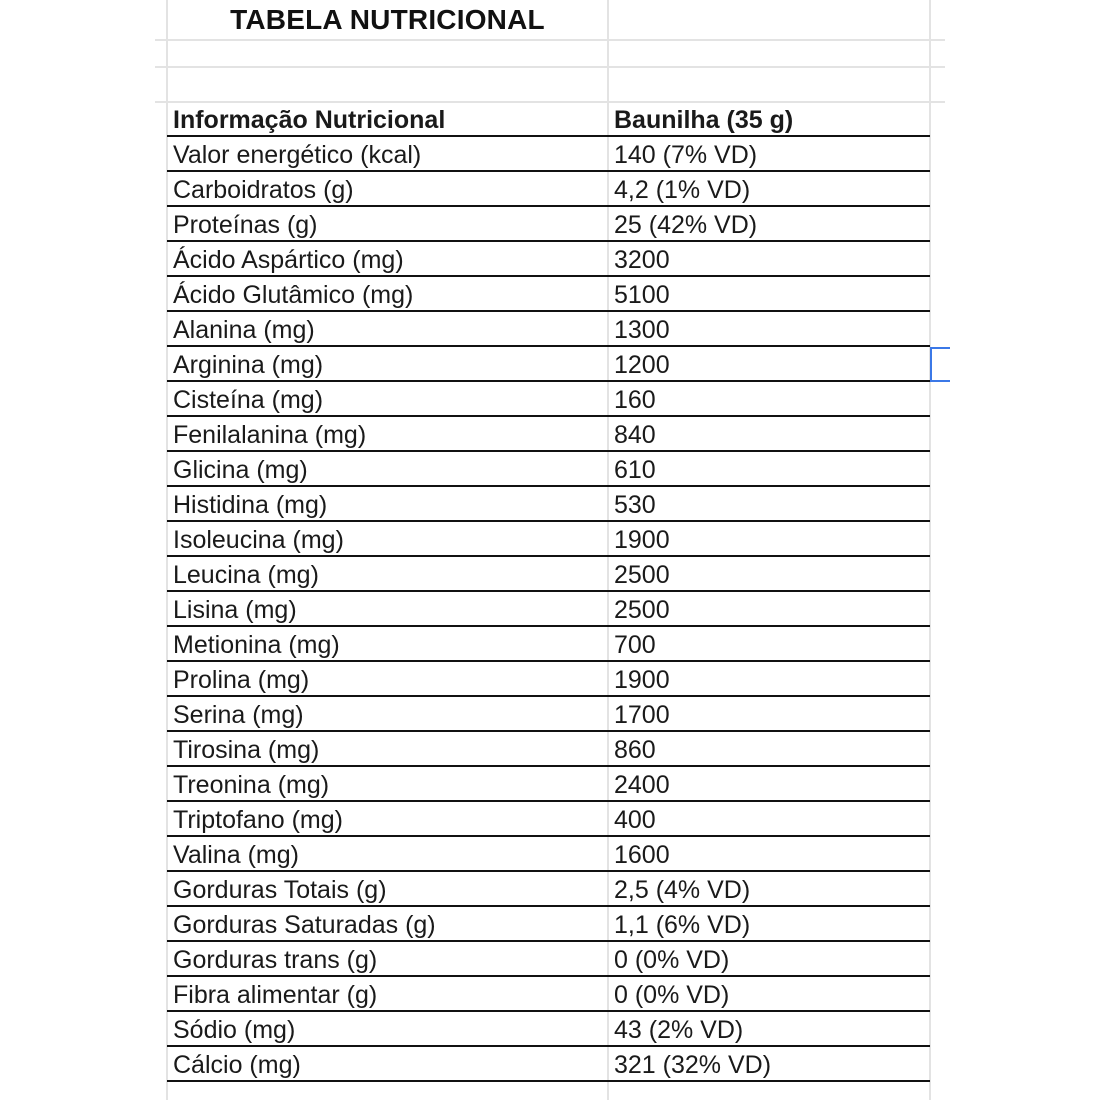 The width and height of the screenshot is (1100, 1100). What do you see at coordinates (245, 225) in the screenshot?
I see `nutrient-name-cell: Proteínas (g)` at bounding box center [245, 225].